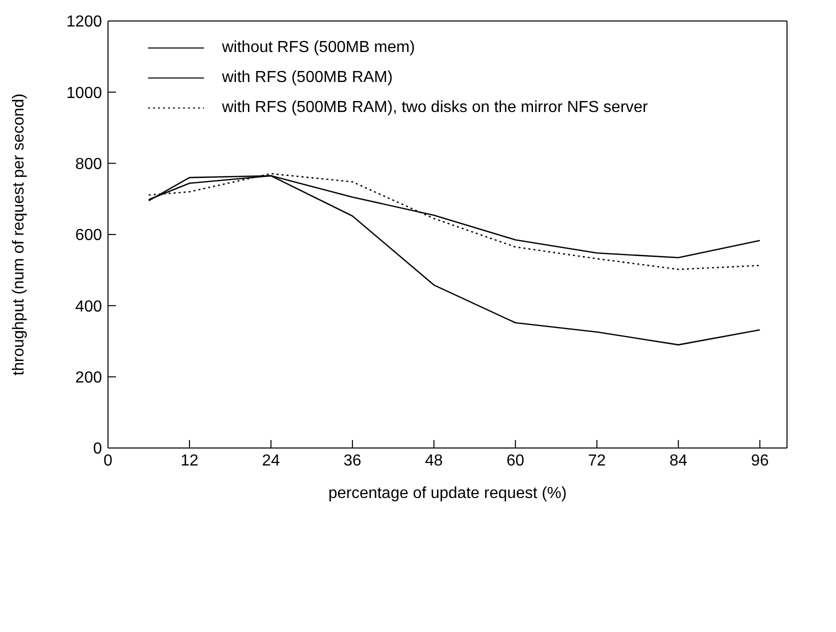 Image resolution: width=836 pixels, height=632 pixels. Describe the element at coordinates (189, 461) in the screenshot. I see `x-tick-label: 12` at that location.